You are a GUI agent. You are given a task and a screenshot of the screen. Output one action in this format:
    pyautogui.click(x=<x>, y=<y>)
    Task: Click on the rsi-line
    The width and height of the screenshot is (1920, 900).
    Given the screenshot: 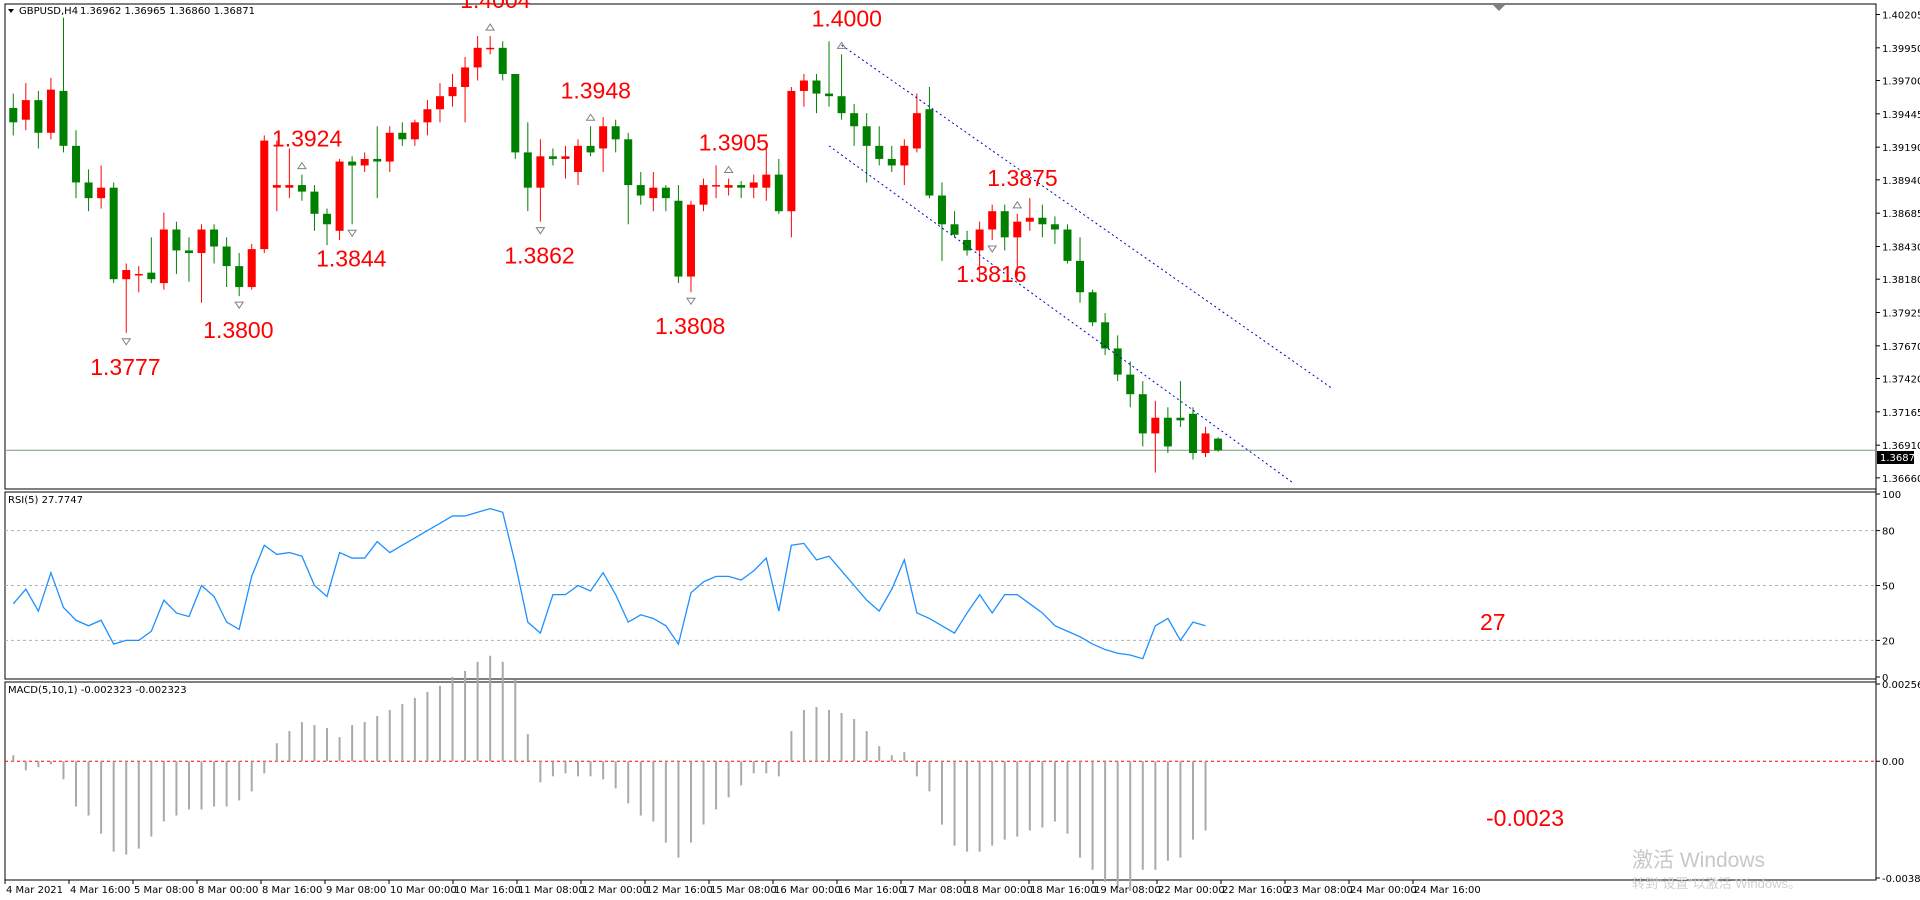 What is the action you would take?
    pyautogui.click(x=609, y=583)
    